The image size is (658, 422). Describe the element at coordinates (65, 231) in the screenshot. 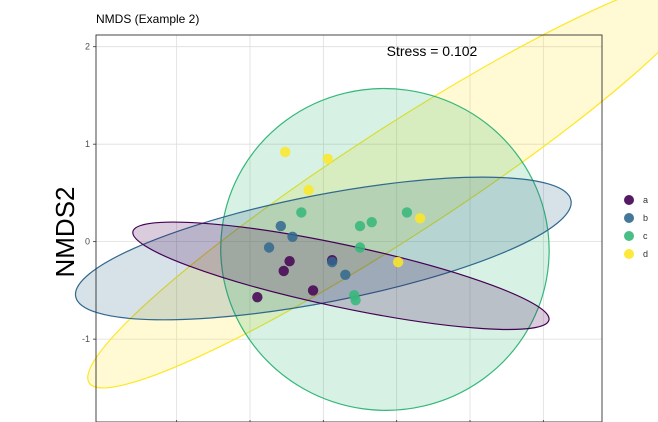

I see `y-axis-title: NMDS2` at that location.